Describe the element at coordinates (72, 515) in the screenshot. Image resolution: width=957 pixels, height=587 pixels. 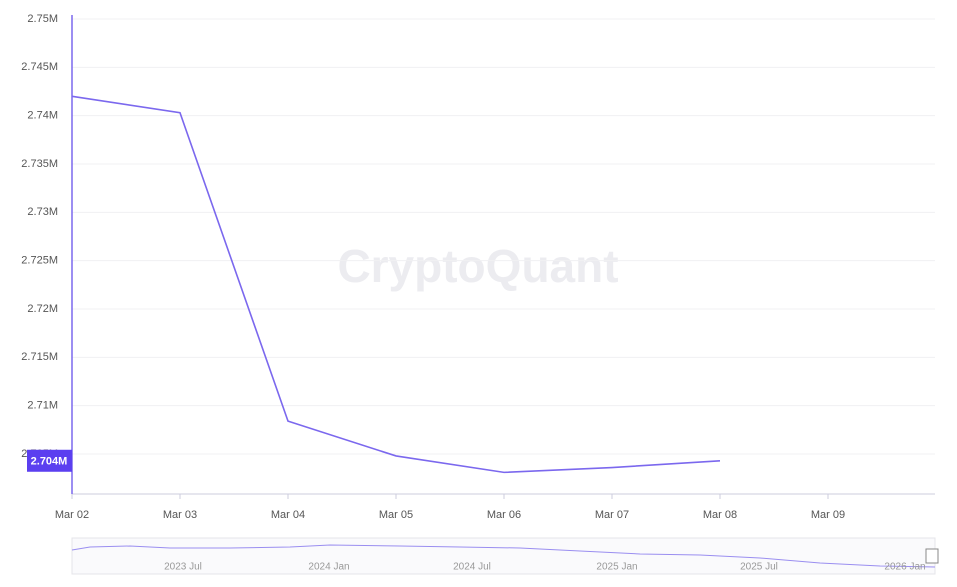
I see `x-tick-label: Mar 02` at that location.